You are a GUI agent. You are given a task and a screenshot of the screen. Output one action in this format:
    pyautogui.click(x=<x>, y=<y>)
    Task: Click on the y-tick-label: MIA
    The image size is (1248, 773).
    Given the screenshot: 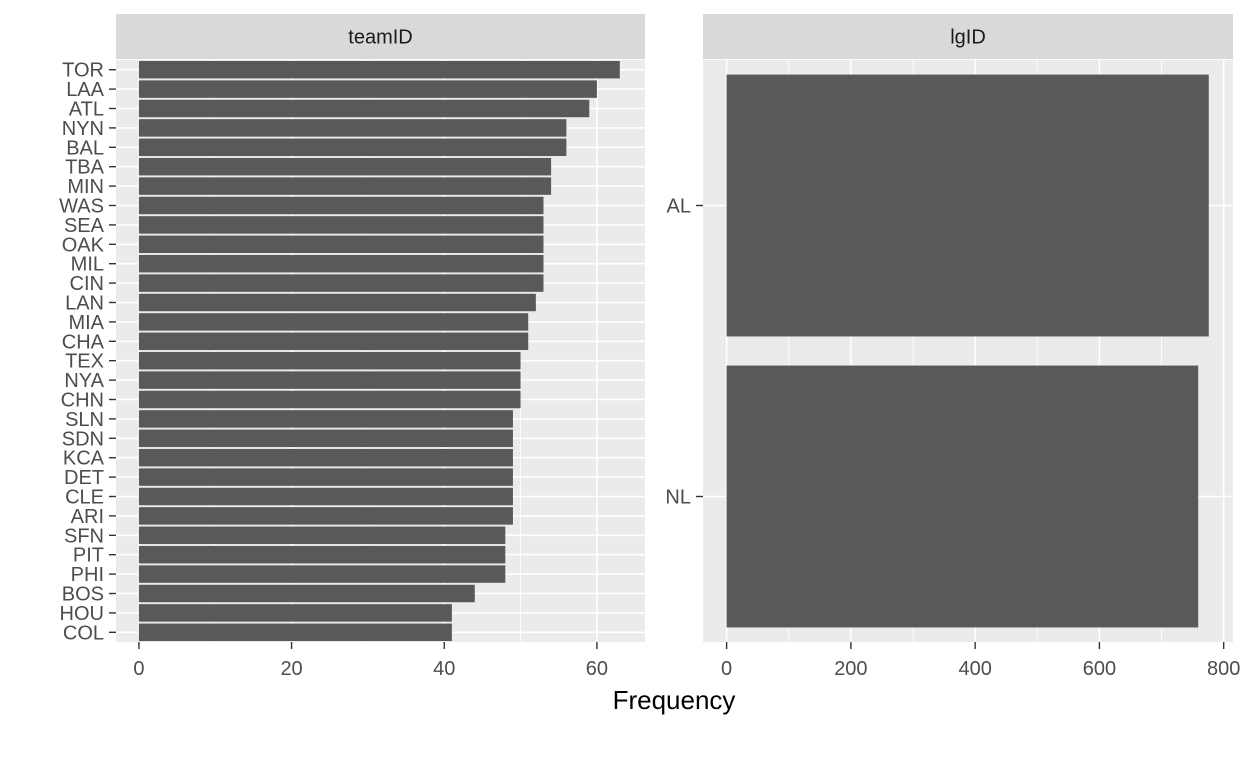 What is the action you would take?
    pyautogui.click(x=86, y=323)
    